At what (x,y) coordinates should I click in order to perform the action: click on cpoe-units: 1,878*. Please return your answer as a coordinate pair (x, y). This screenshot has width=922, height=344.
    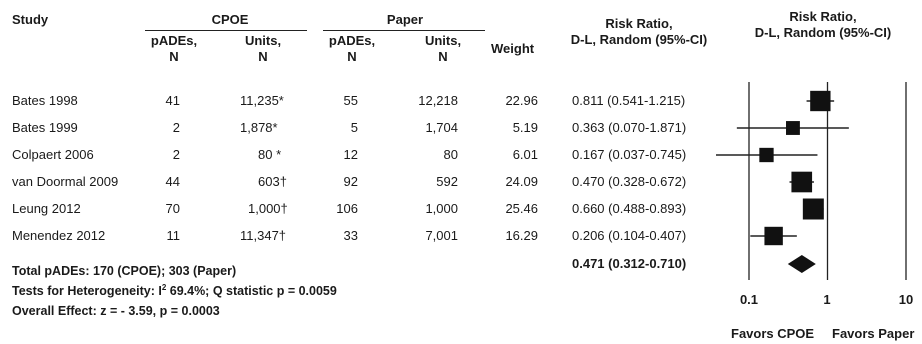
    Looking at the image, I should click on (259, 127).